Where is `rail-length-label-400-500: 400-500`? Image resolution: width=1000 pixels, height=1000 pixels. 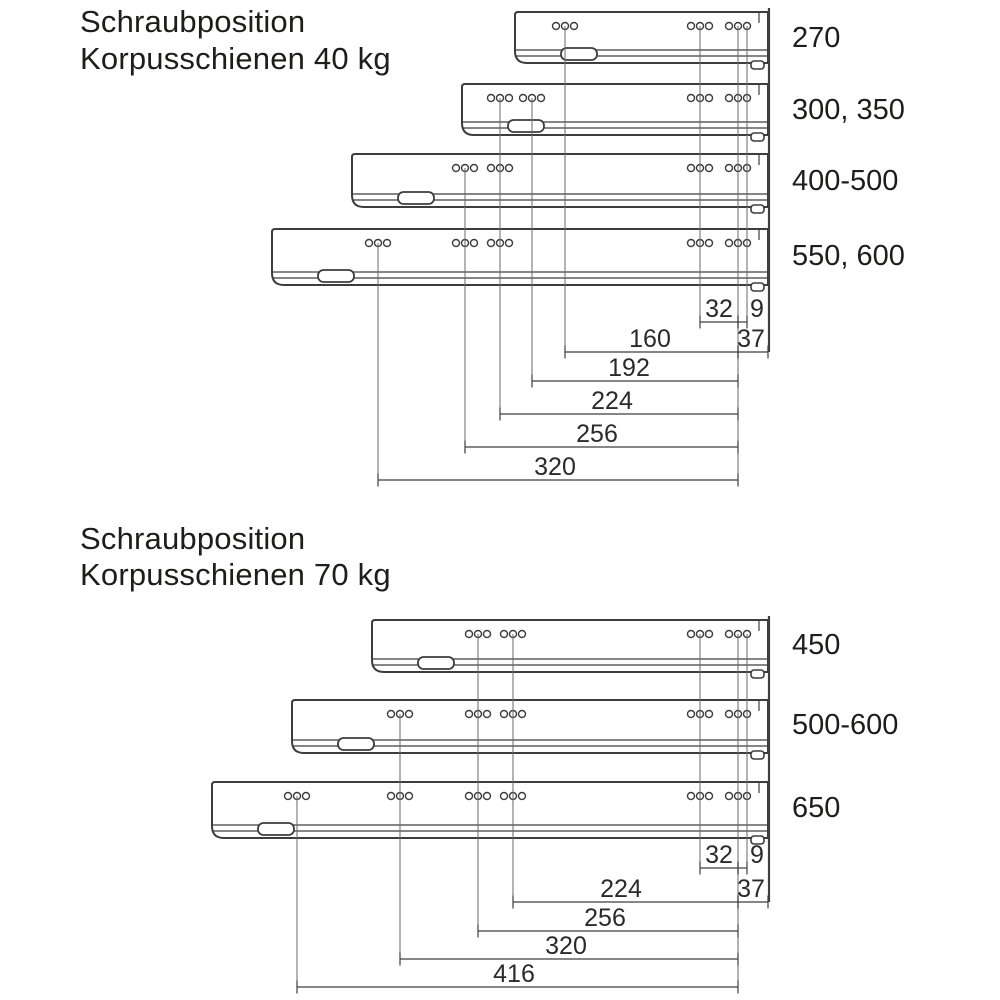
rail-length-label-400-500: 400-500 is located at coordinates (845, 181).